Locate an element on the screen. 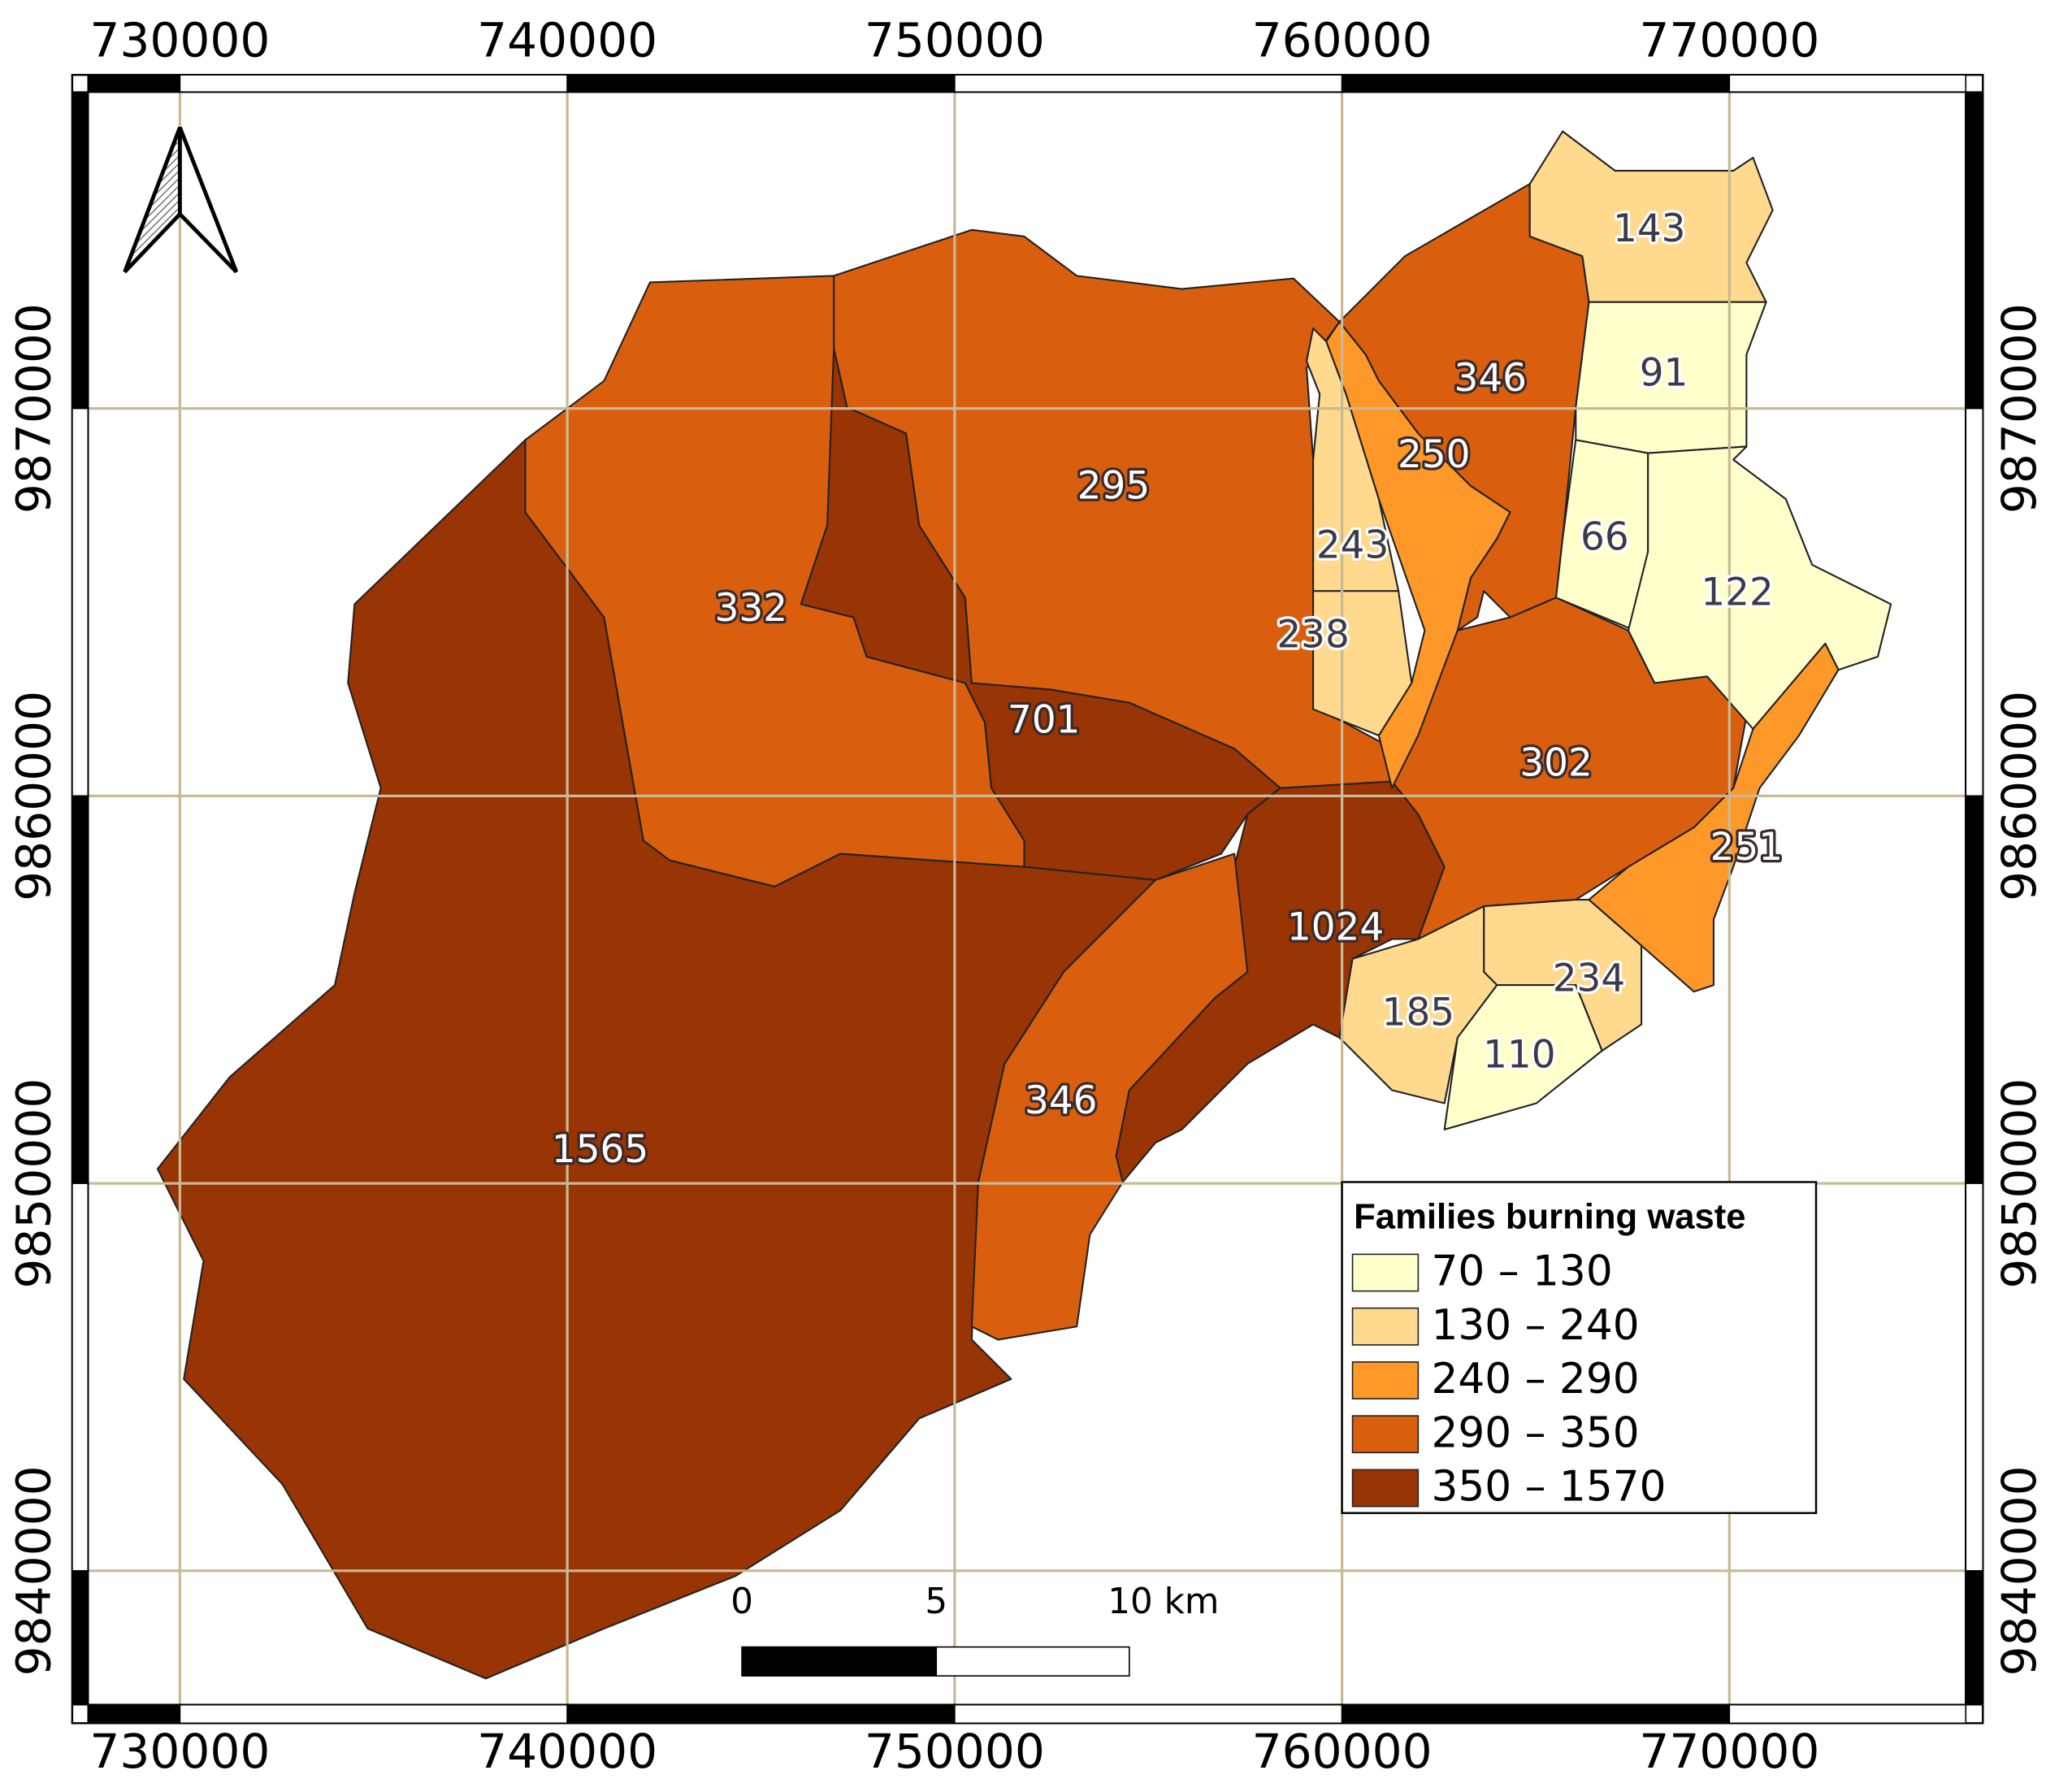 This screenshot has height=1792, width=2059. region-label: 251 is located at coordinates (1746, 848).